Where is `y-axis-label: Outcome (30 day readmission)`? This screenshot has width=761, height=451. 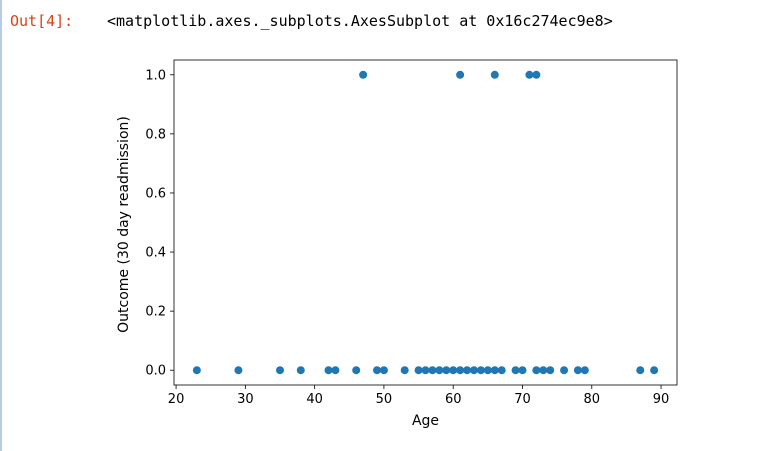 y-axis-label: Outcome (30 day readmission) is located at coordinates (124, 224).